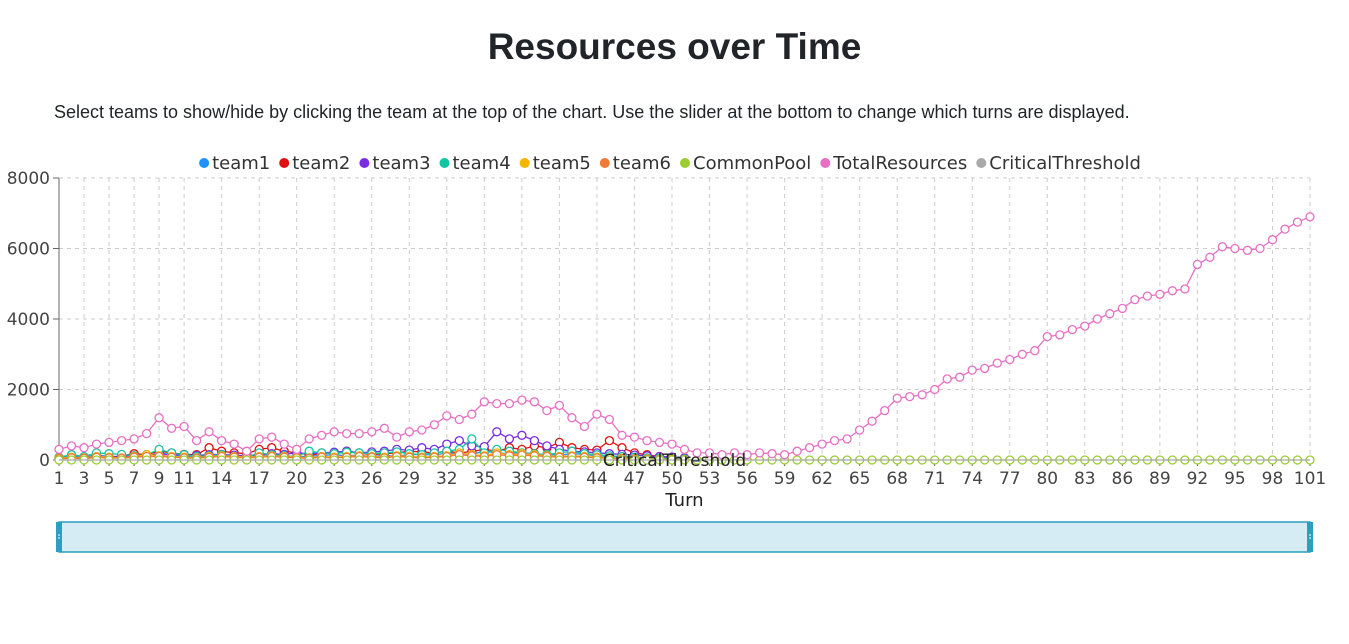  I want to click on data-point-team2, so click(609, 440).